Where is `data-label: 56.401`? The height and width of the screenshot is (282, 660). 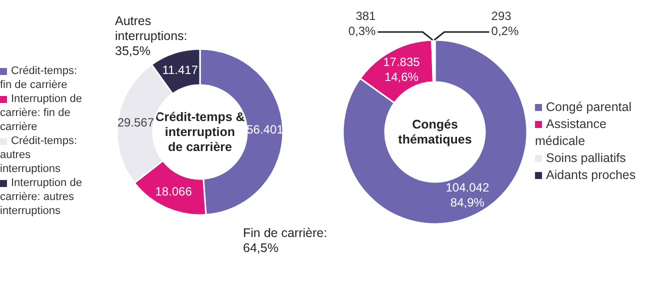
data-label: 56.401 is located at coordinates (265, 129).